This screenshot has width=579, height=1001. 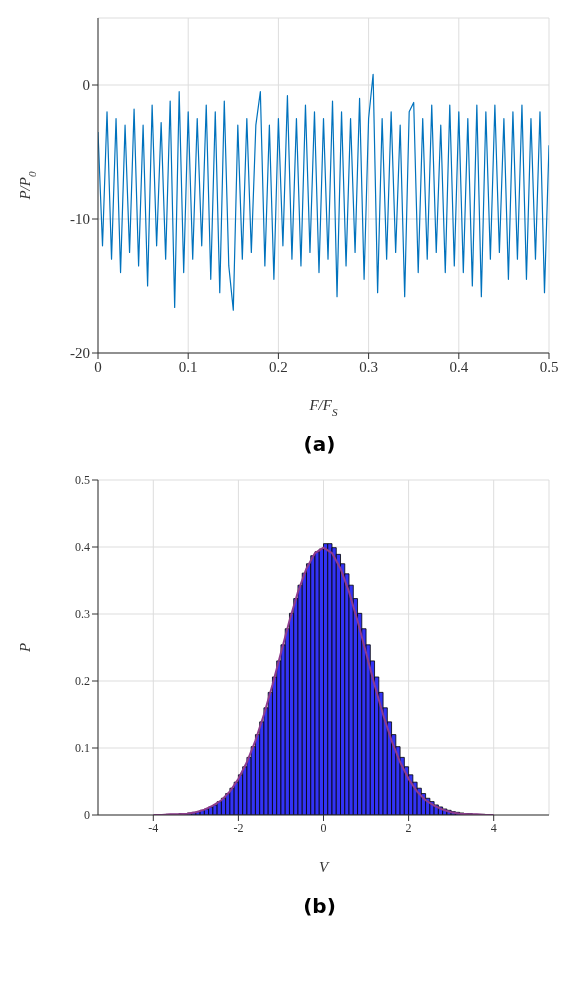 I want to click on x-tick-label: -4, so click(x=153, y=827).